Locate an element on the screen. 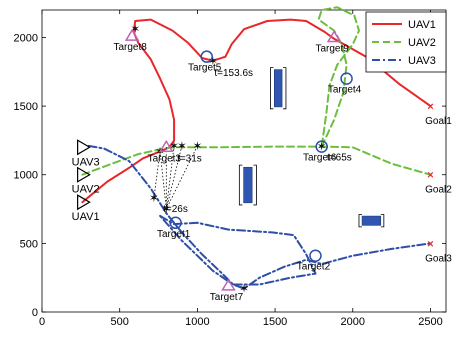 The image size is (454, 352). target-label: Target4 is located at coordinates (345, 90).